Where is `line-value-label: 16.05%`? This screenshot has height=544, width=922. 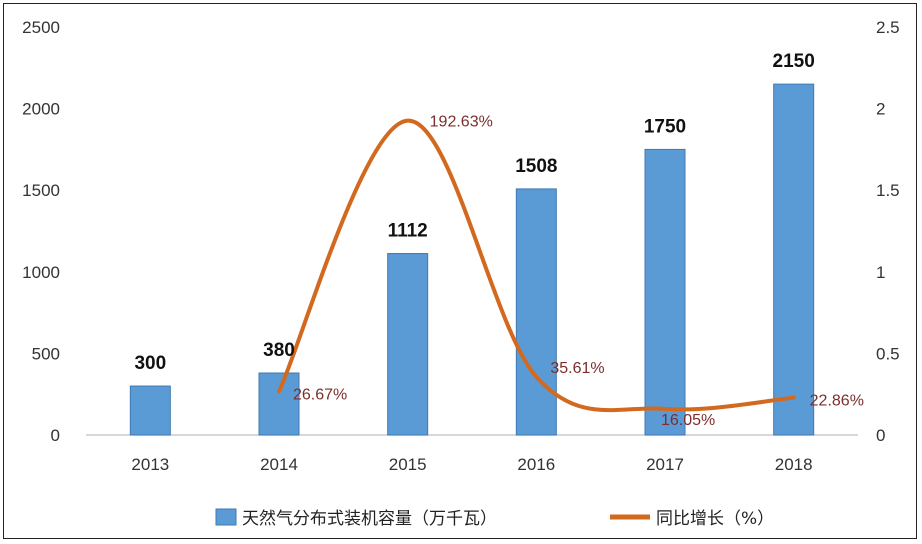 line-value-label: 16.05% is located at coordinates (688, 420).